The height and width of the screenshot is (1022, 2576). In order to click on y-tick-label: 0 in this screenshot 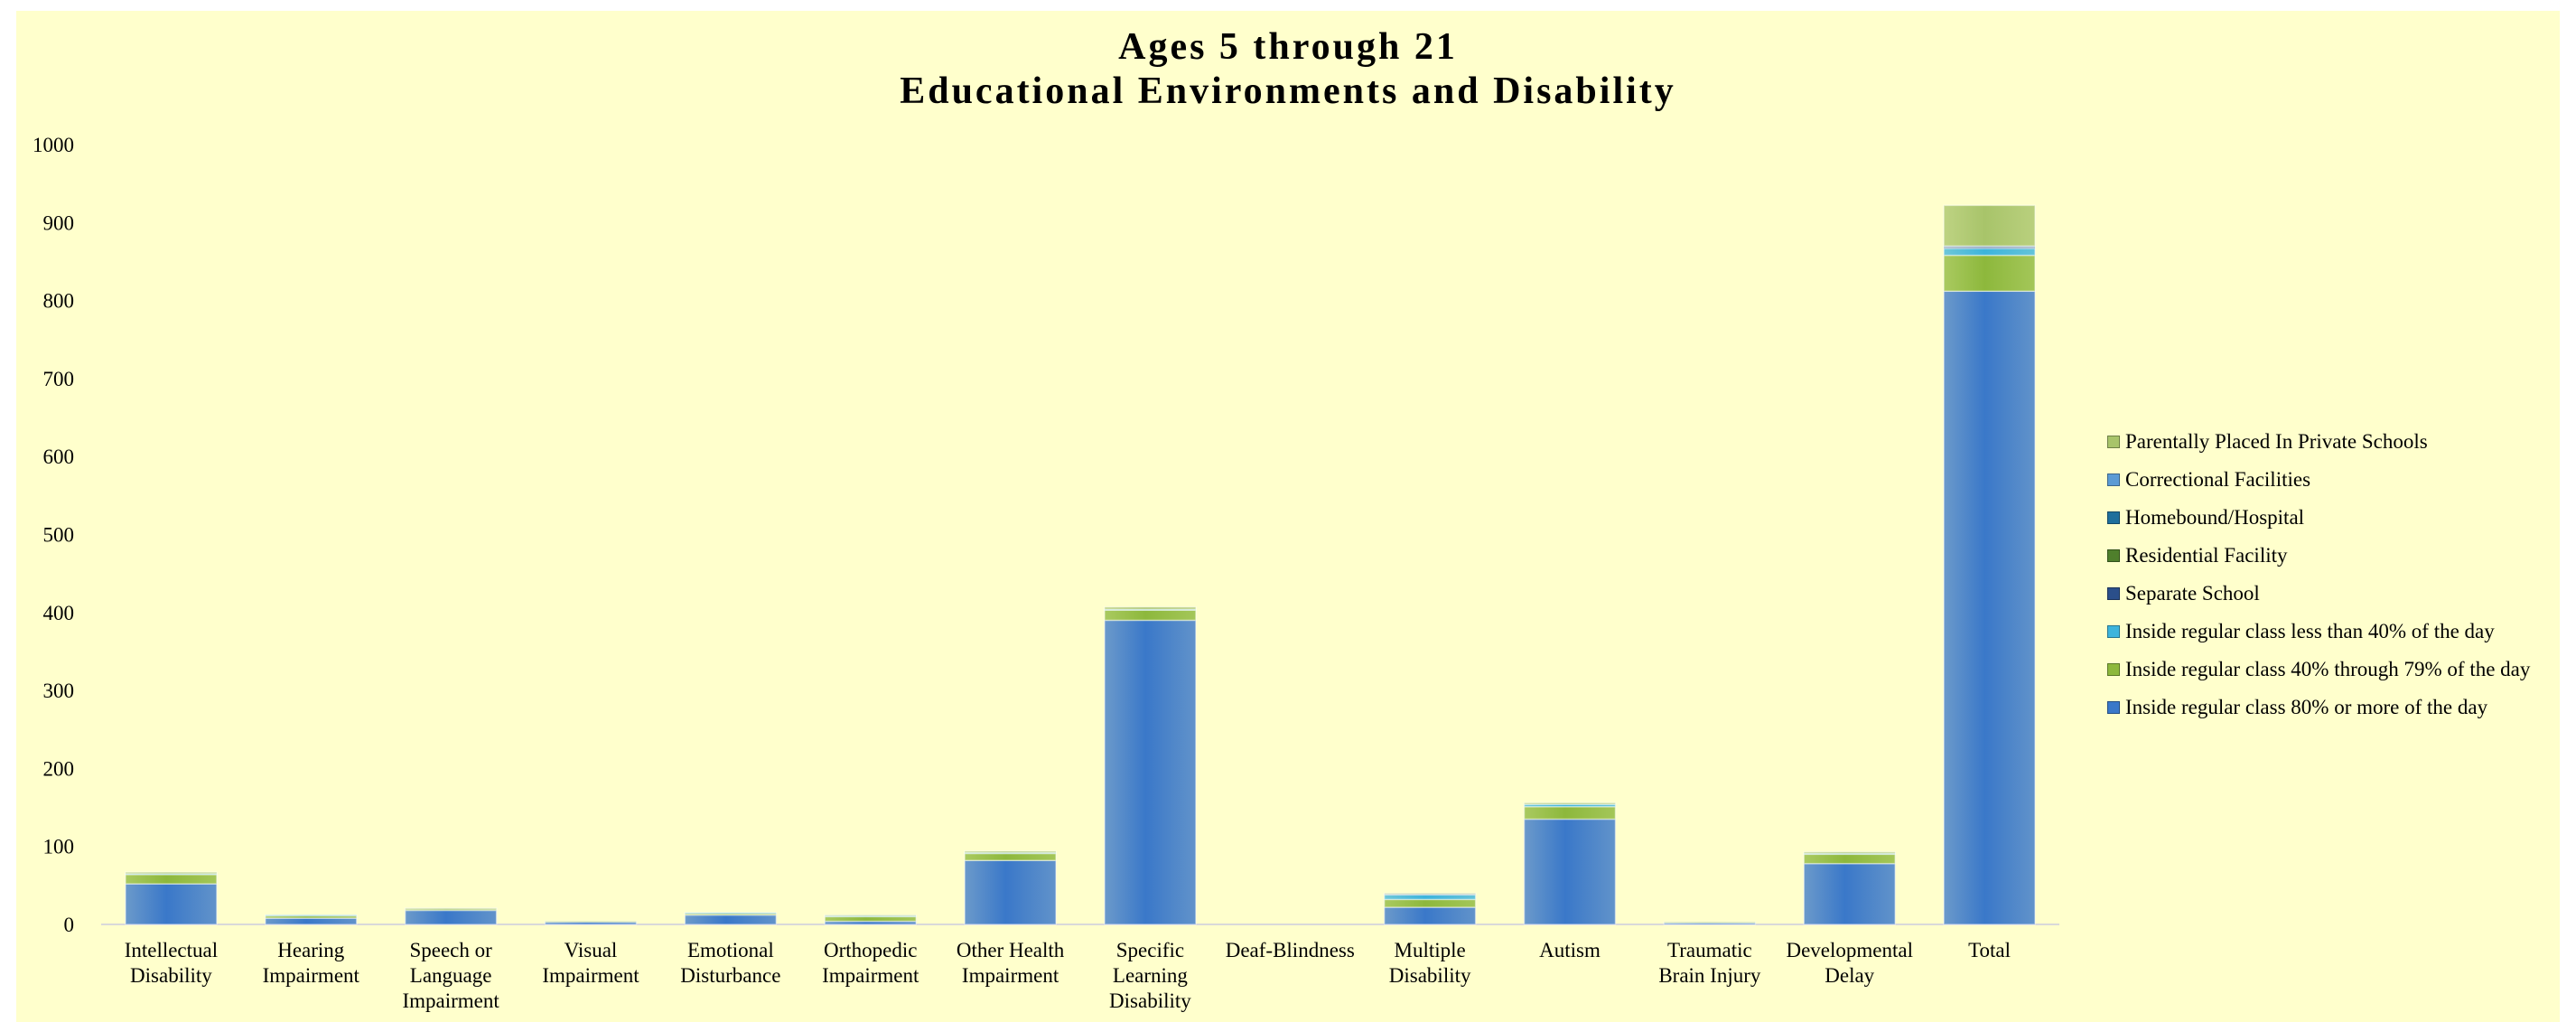, I will do `click(69, 925)`.